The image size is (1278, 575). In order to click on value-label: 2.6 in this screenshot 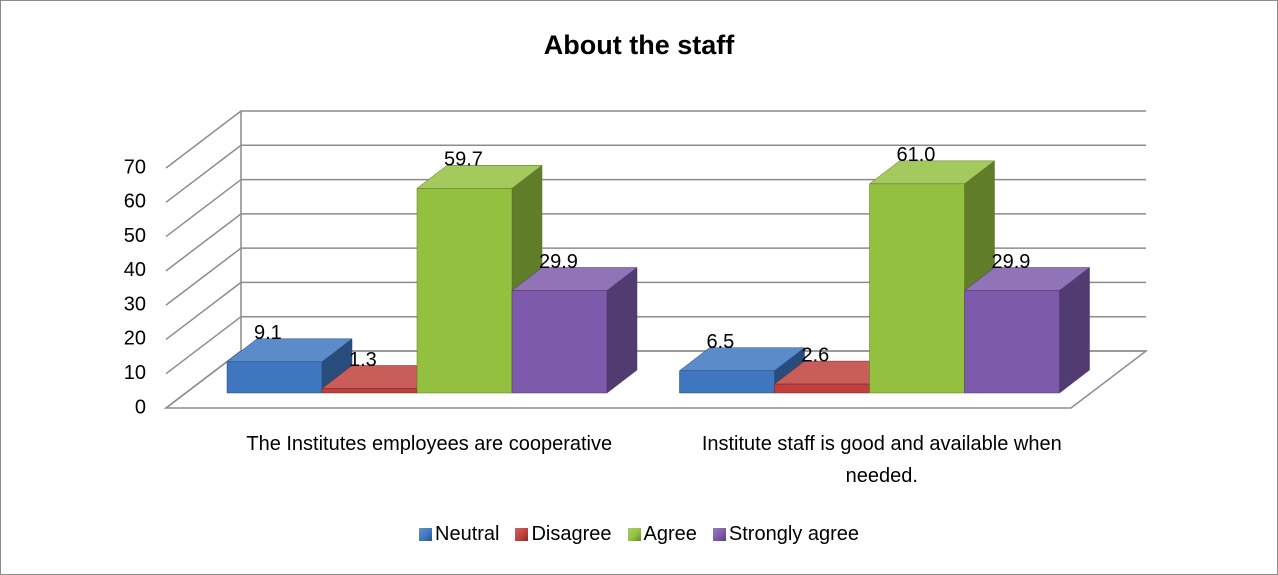, I will do `click(816, 355)`.